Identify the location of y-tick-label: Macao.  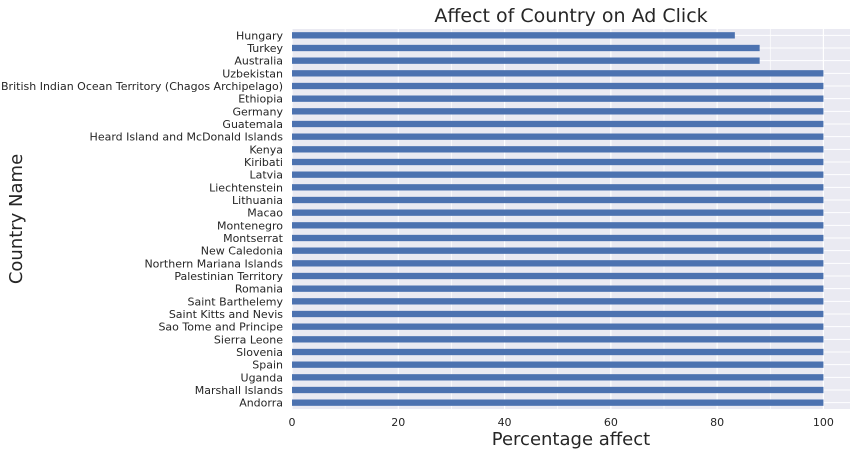
(265, 213).